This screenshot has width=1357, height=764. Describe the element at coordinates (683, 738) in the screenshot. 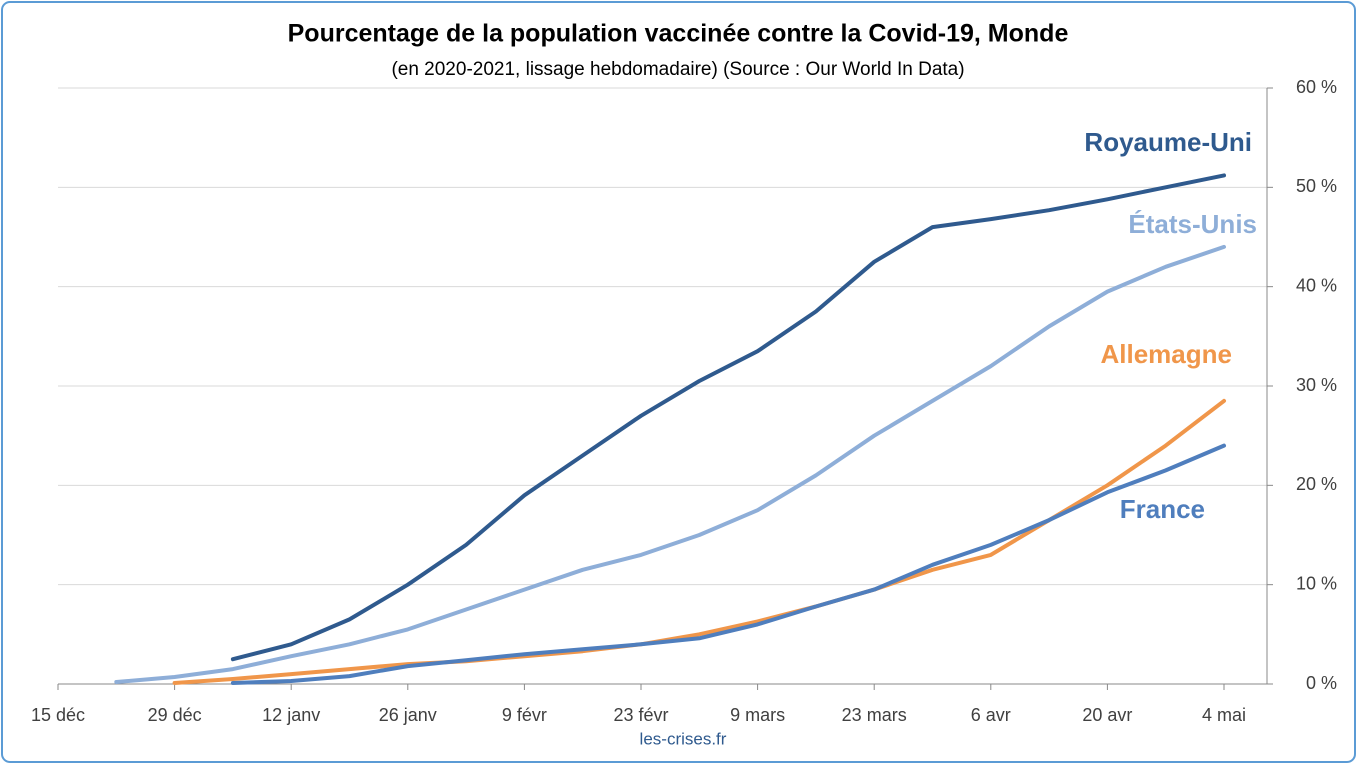

I see `source: les-crises.fr` at that location.